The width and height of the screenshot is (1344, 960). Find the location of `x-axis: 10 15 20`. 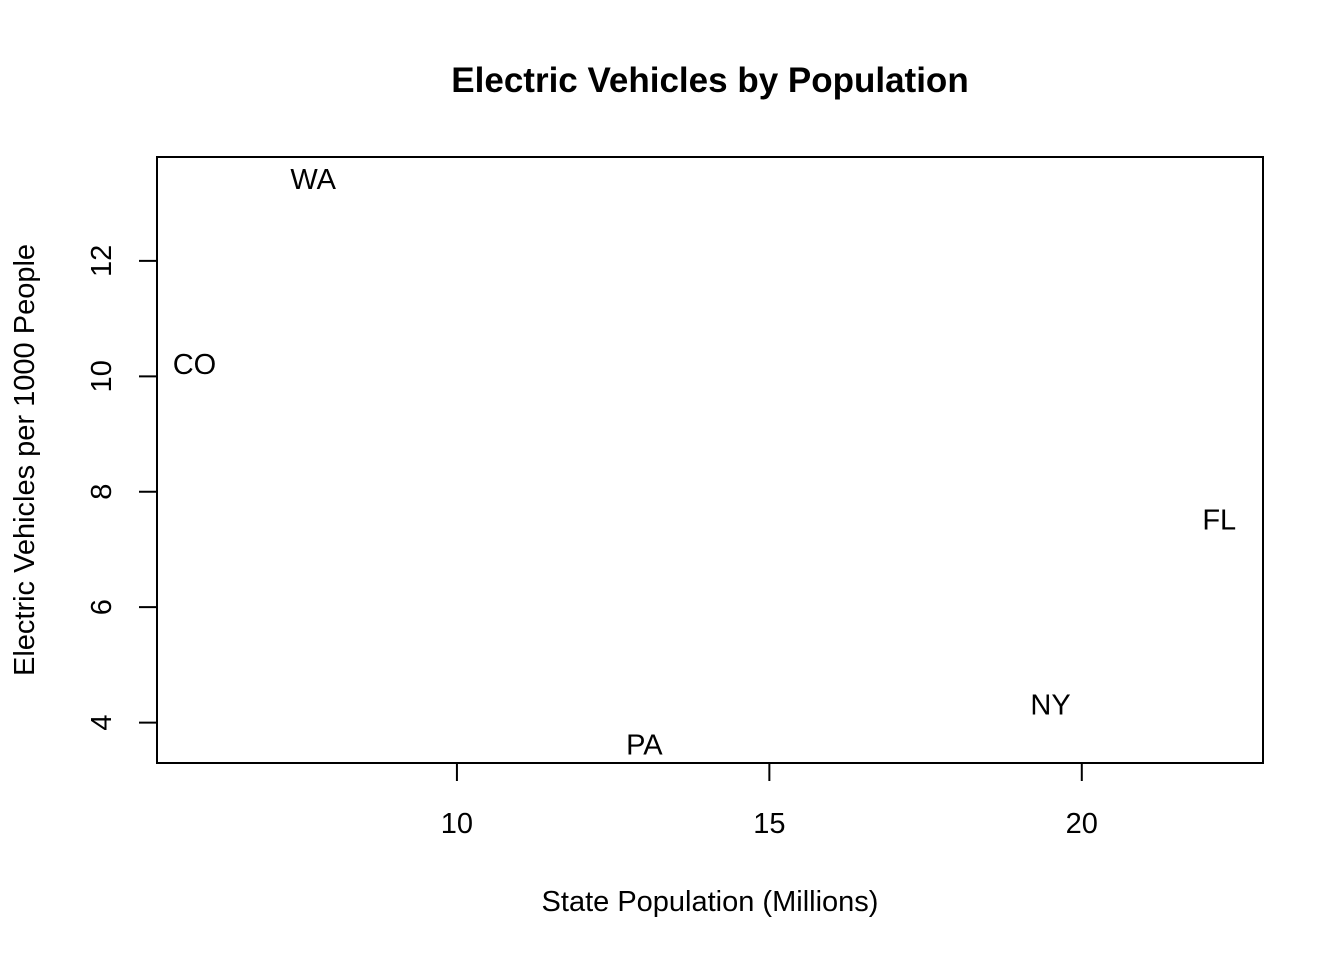

x-axis: 10 15 20 is located at coordinates (769, 801).